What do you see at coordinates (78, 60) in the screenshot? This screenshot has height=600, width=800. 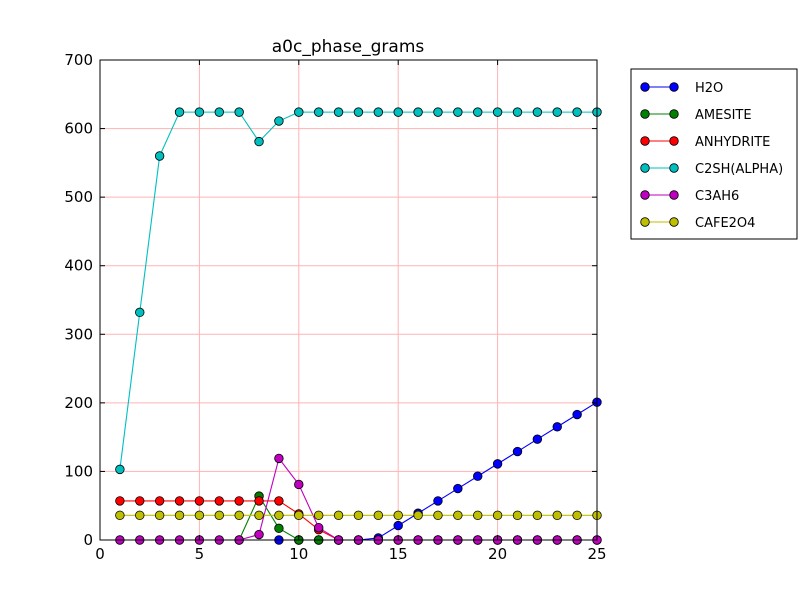 I see `y-tick-label: 700` at bounding box center [78, 60].